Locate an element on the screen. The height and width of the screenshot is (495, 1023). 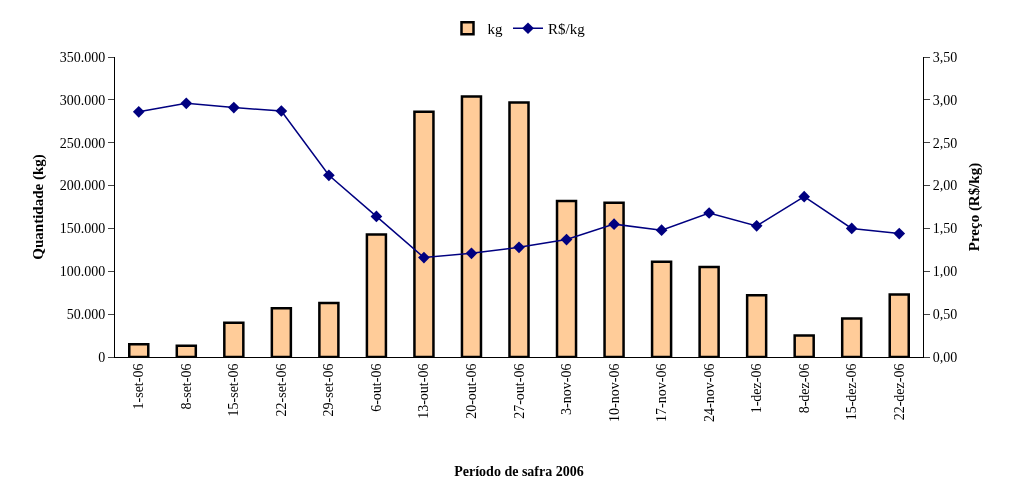
y-axis-title: Quantidade (kg) is located at coordinates (38, 207).